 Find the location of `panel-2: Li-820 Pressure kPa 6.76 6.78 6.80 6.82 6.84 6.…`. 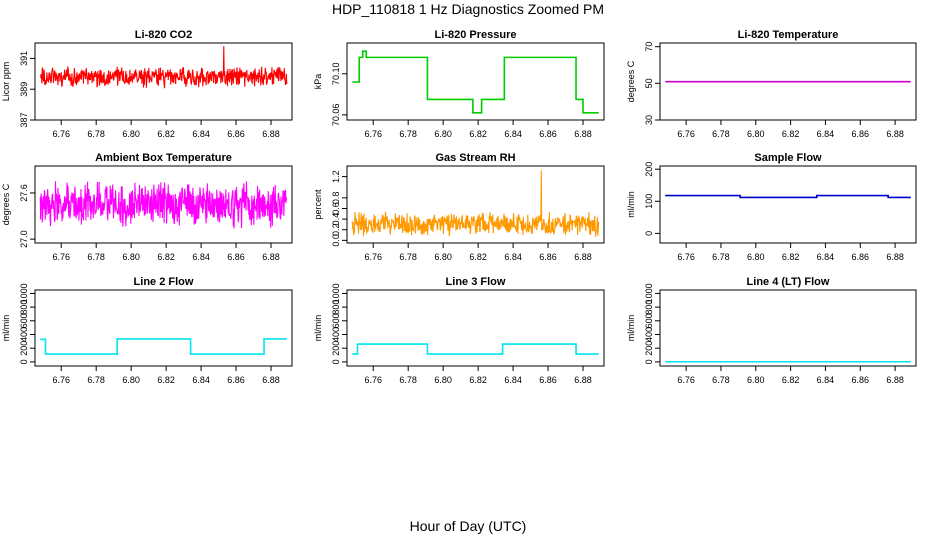

panel-2: Li-820 Pressure kPa 6.76 6.78 6.80 6.82 6.84 6.… is located at coordinates (459, 84).